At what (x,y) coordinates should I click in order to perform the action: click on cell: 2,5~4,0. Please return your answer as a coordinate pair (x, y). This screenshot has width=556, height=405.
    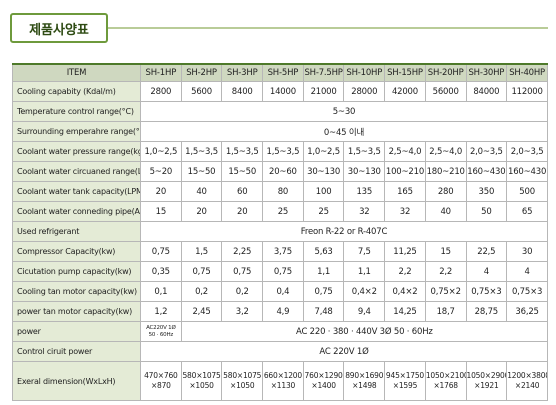
    Looking at the image, I should click on (405, 151).